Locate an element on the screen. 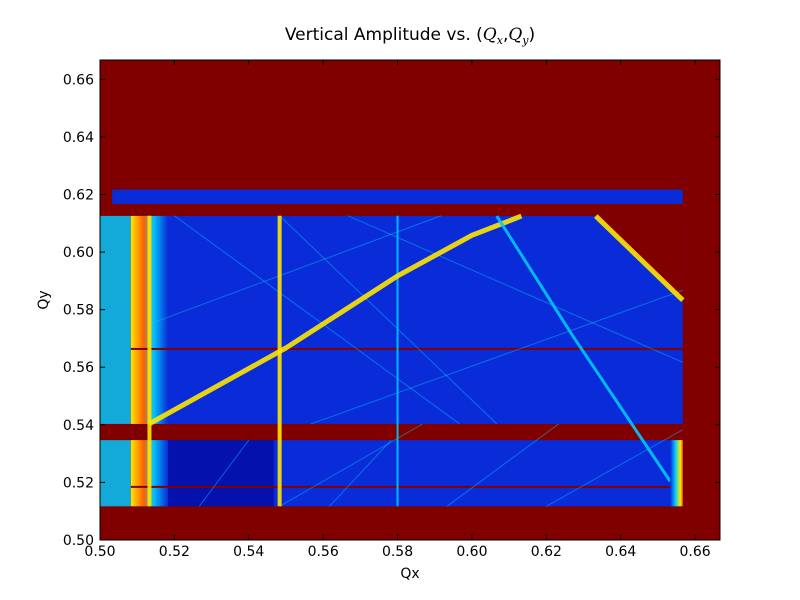  y-tick-label: 0.66 is located at coordinates (78, 80).